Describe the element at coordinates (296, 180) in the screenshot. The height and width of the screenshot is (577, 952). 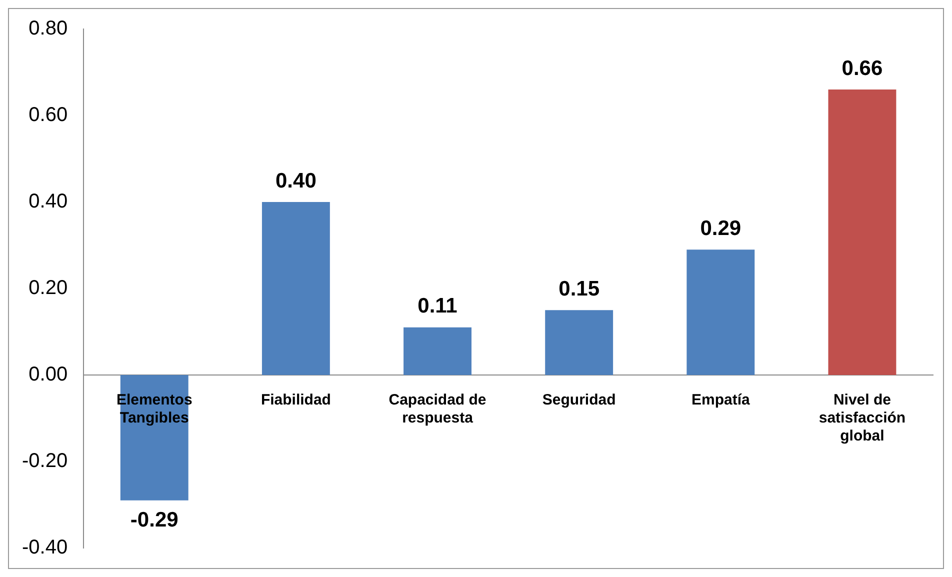
I see `data-label: 0.40` at that location.